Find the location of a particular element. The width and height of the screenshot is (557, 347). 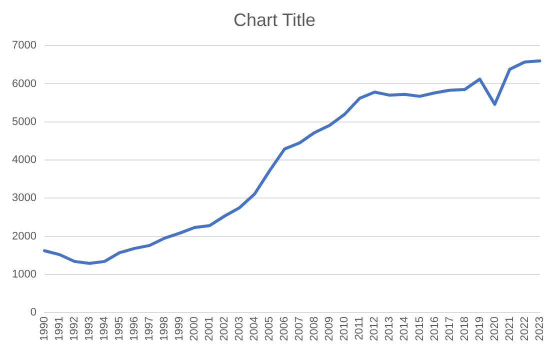

x-tick-label: 2003 is located at coordinates (240, 329).